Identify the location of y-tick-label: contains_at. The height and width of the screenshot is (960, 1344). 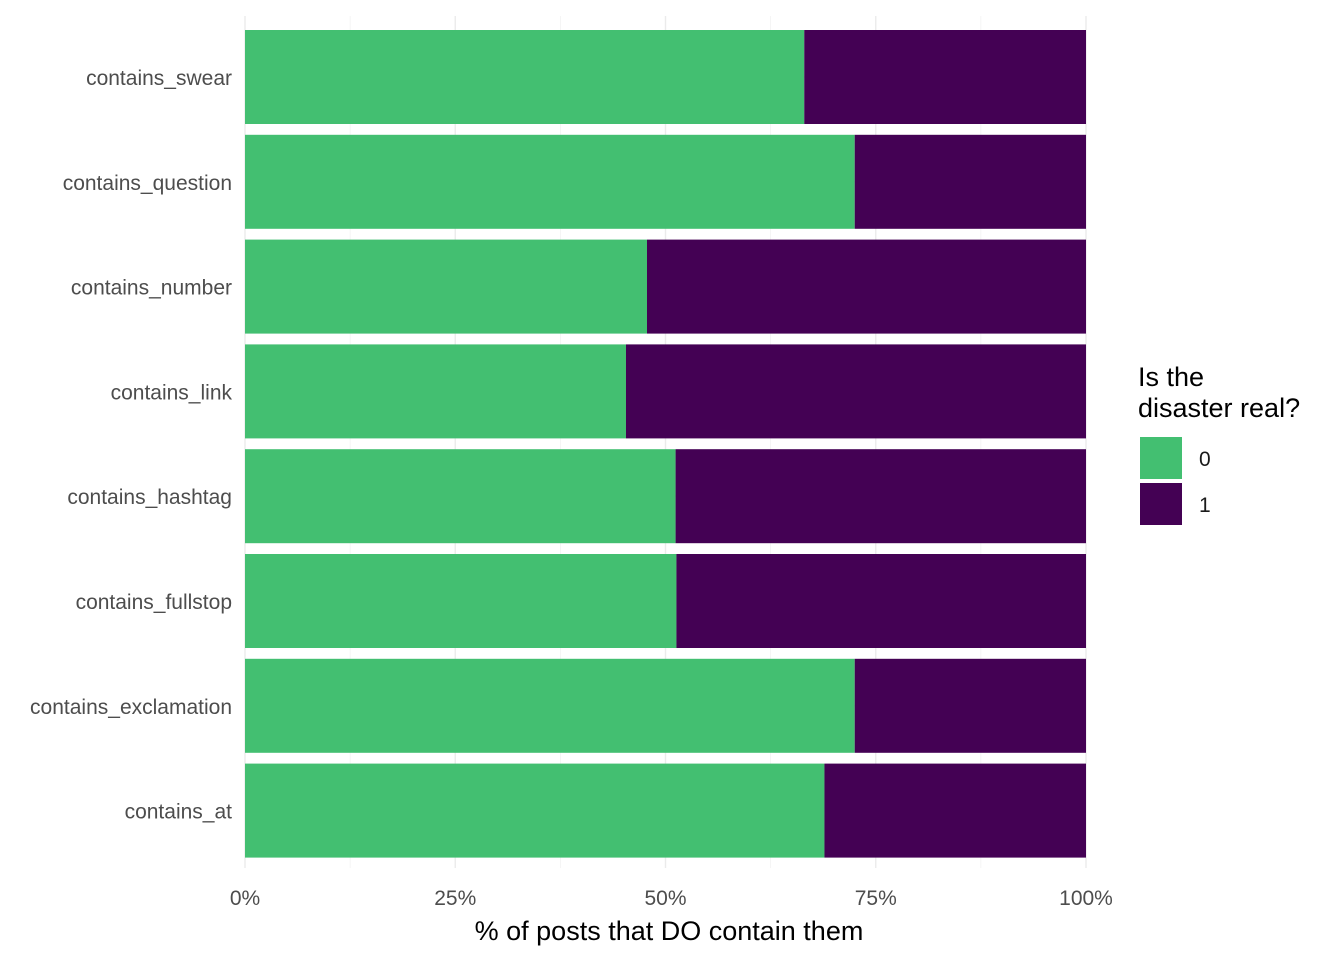
(179, 812).